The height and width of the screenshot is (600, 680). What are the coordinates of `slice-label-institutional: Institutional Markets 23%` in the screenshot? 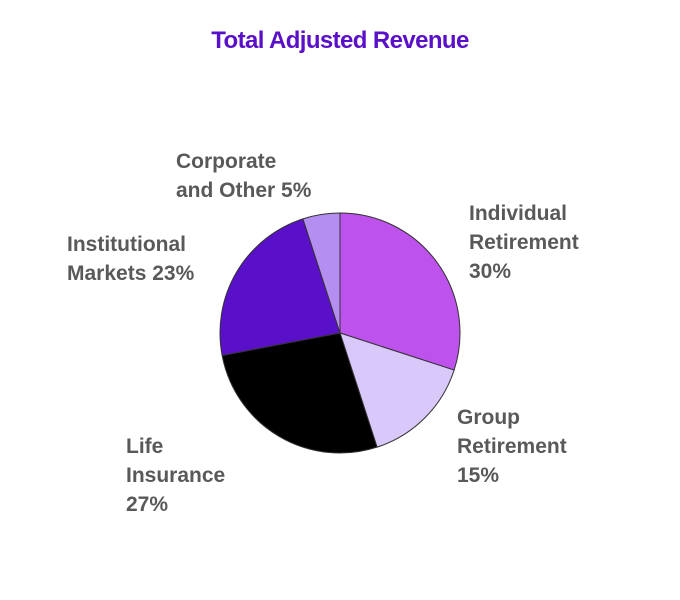 It's located at (131, 259).